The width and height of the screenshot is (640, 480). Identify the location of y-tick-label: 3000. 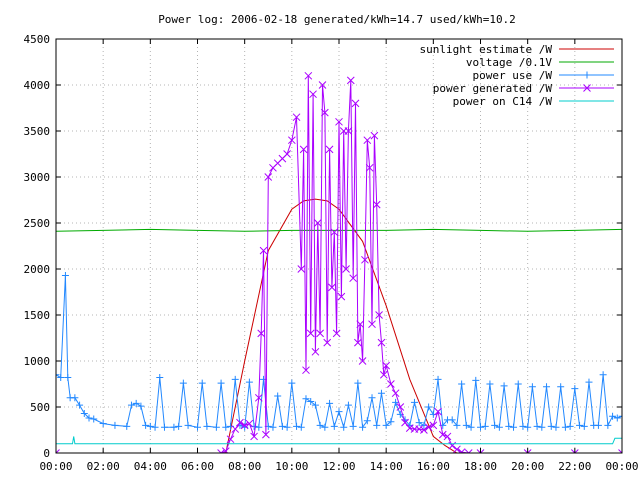
(37, 177).